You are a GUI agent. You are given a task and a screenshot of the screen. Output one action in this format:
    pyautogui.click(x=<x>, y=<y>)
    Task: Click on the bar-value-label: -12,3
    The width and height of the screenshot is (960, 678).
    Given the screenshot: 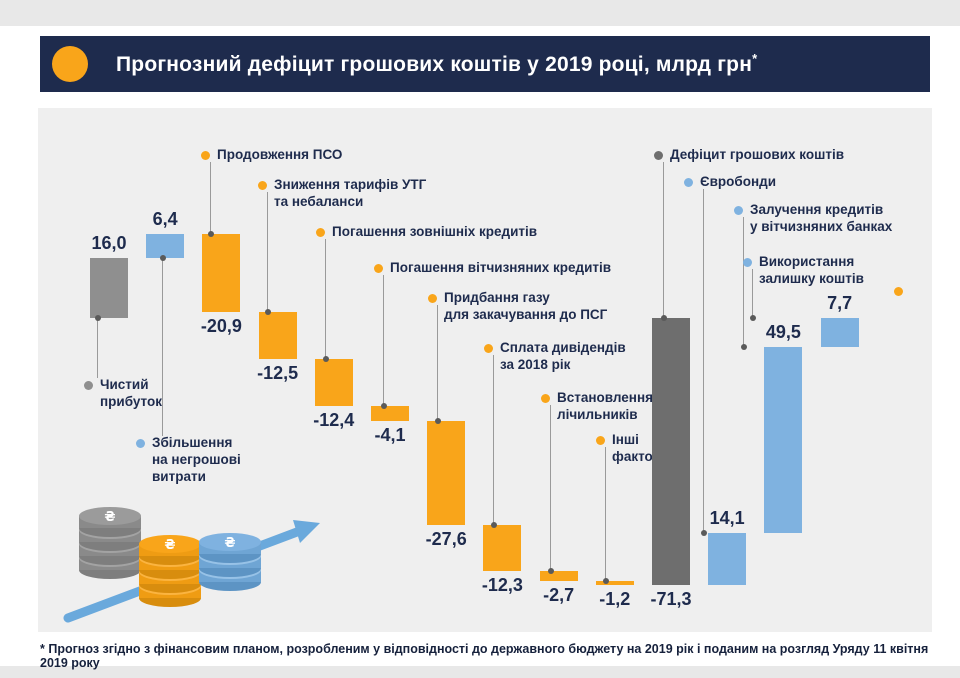 What is the action you would take?
    pyautogui.click(x=502, y=584)
    